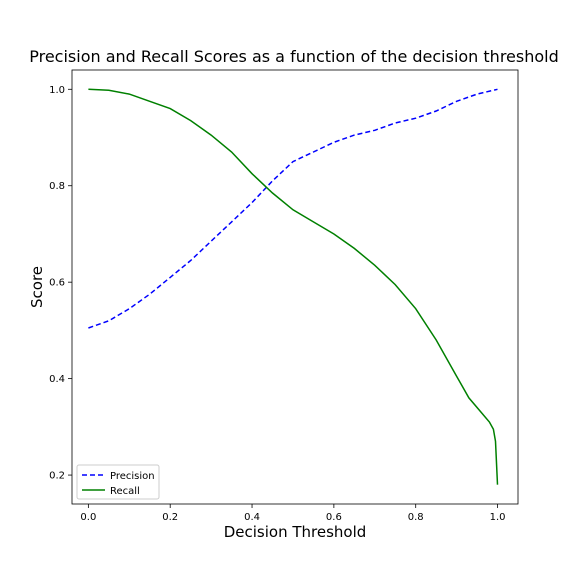 The width and height of the screenshot is (576, 576). Describe the element at coordinates (416, 517) in the screenshot. I see `x-tick-label: 0.8` at that location.